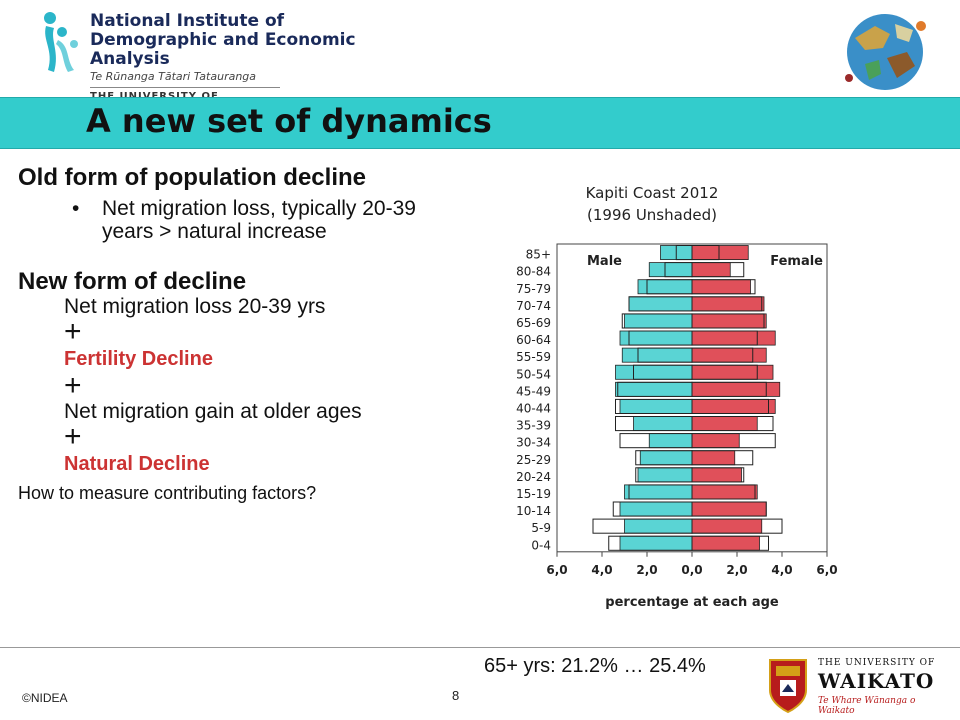  Describe the element at coordinates (167, 493) in the screenshot. I see `measure-question: How to measure contributing factors?` at that location.